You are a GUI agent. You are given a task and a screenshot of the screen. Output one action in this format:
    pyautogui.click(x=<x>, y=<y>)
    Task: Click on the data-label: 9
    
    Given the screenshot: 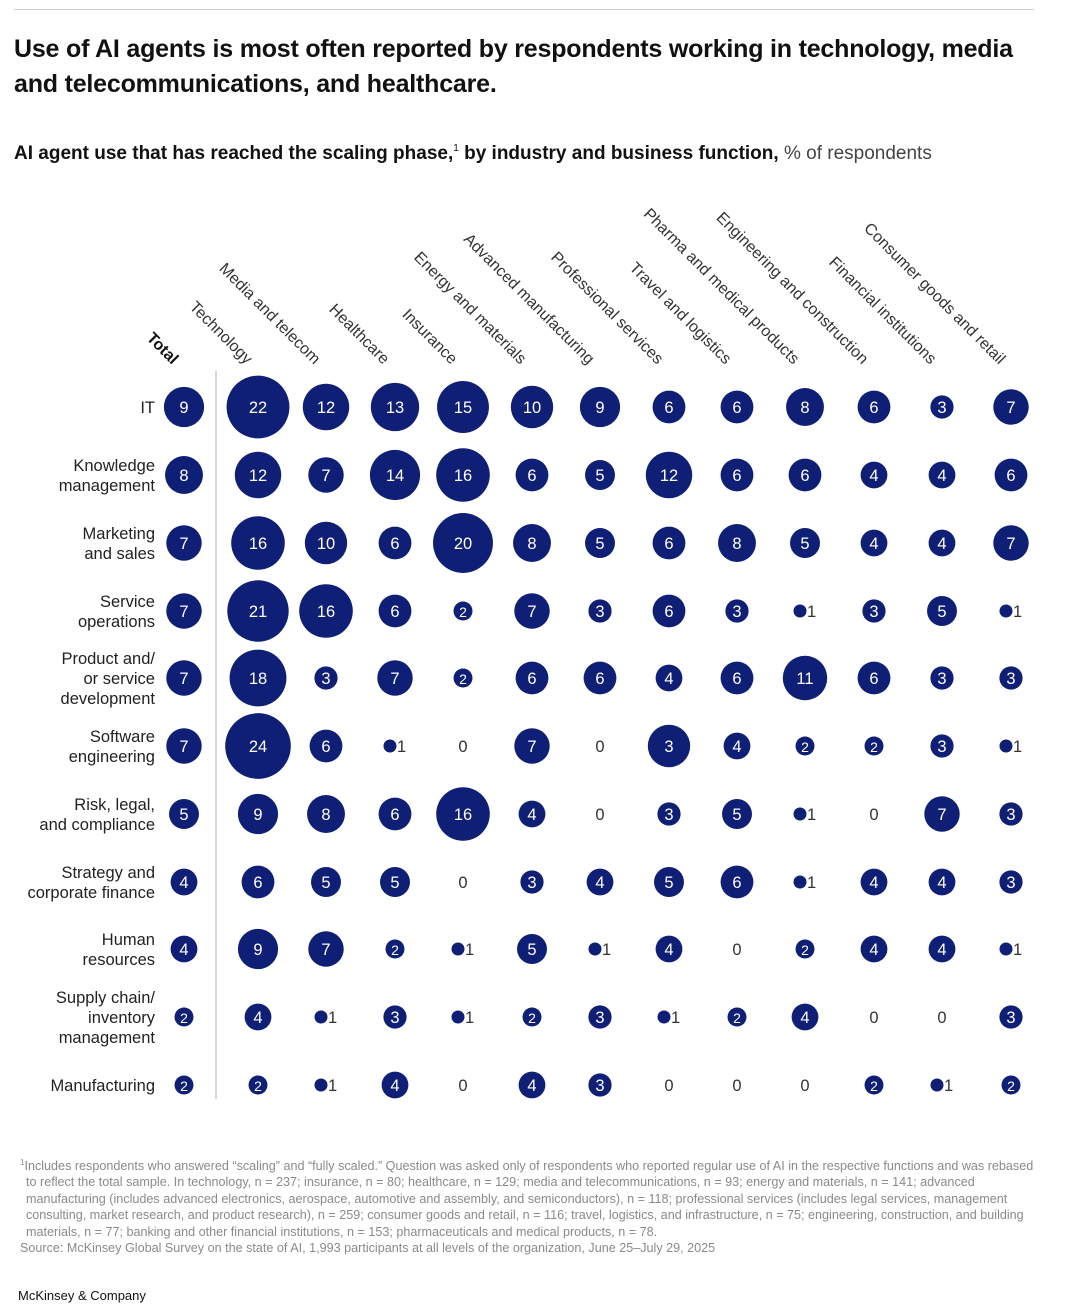 What is the action you would take?
    pyautogui.click(x=183, y=408)
    